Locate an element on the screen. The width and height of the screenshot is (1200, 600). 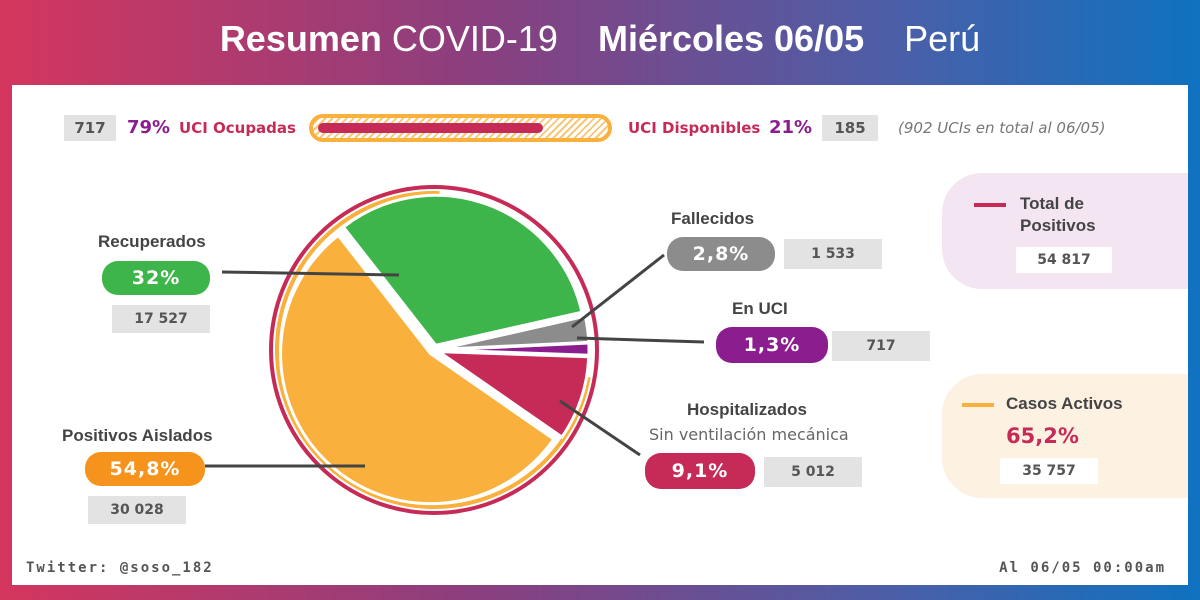
uci-progress-bar is located at coordinates (460, 128).